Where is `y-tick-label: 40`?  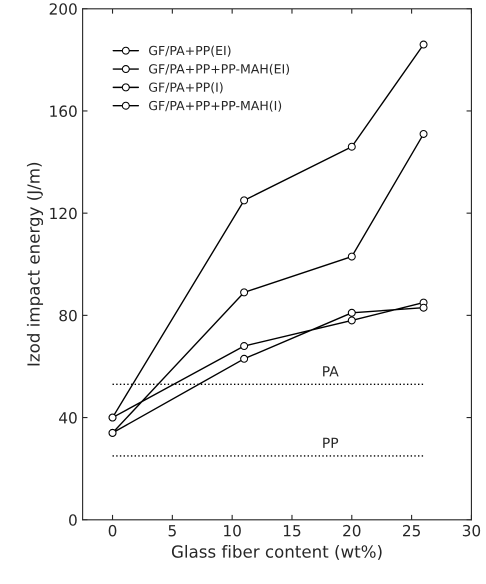
y-tick-label: 40 is located at coordinates (68, 418).